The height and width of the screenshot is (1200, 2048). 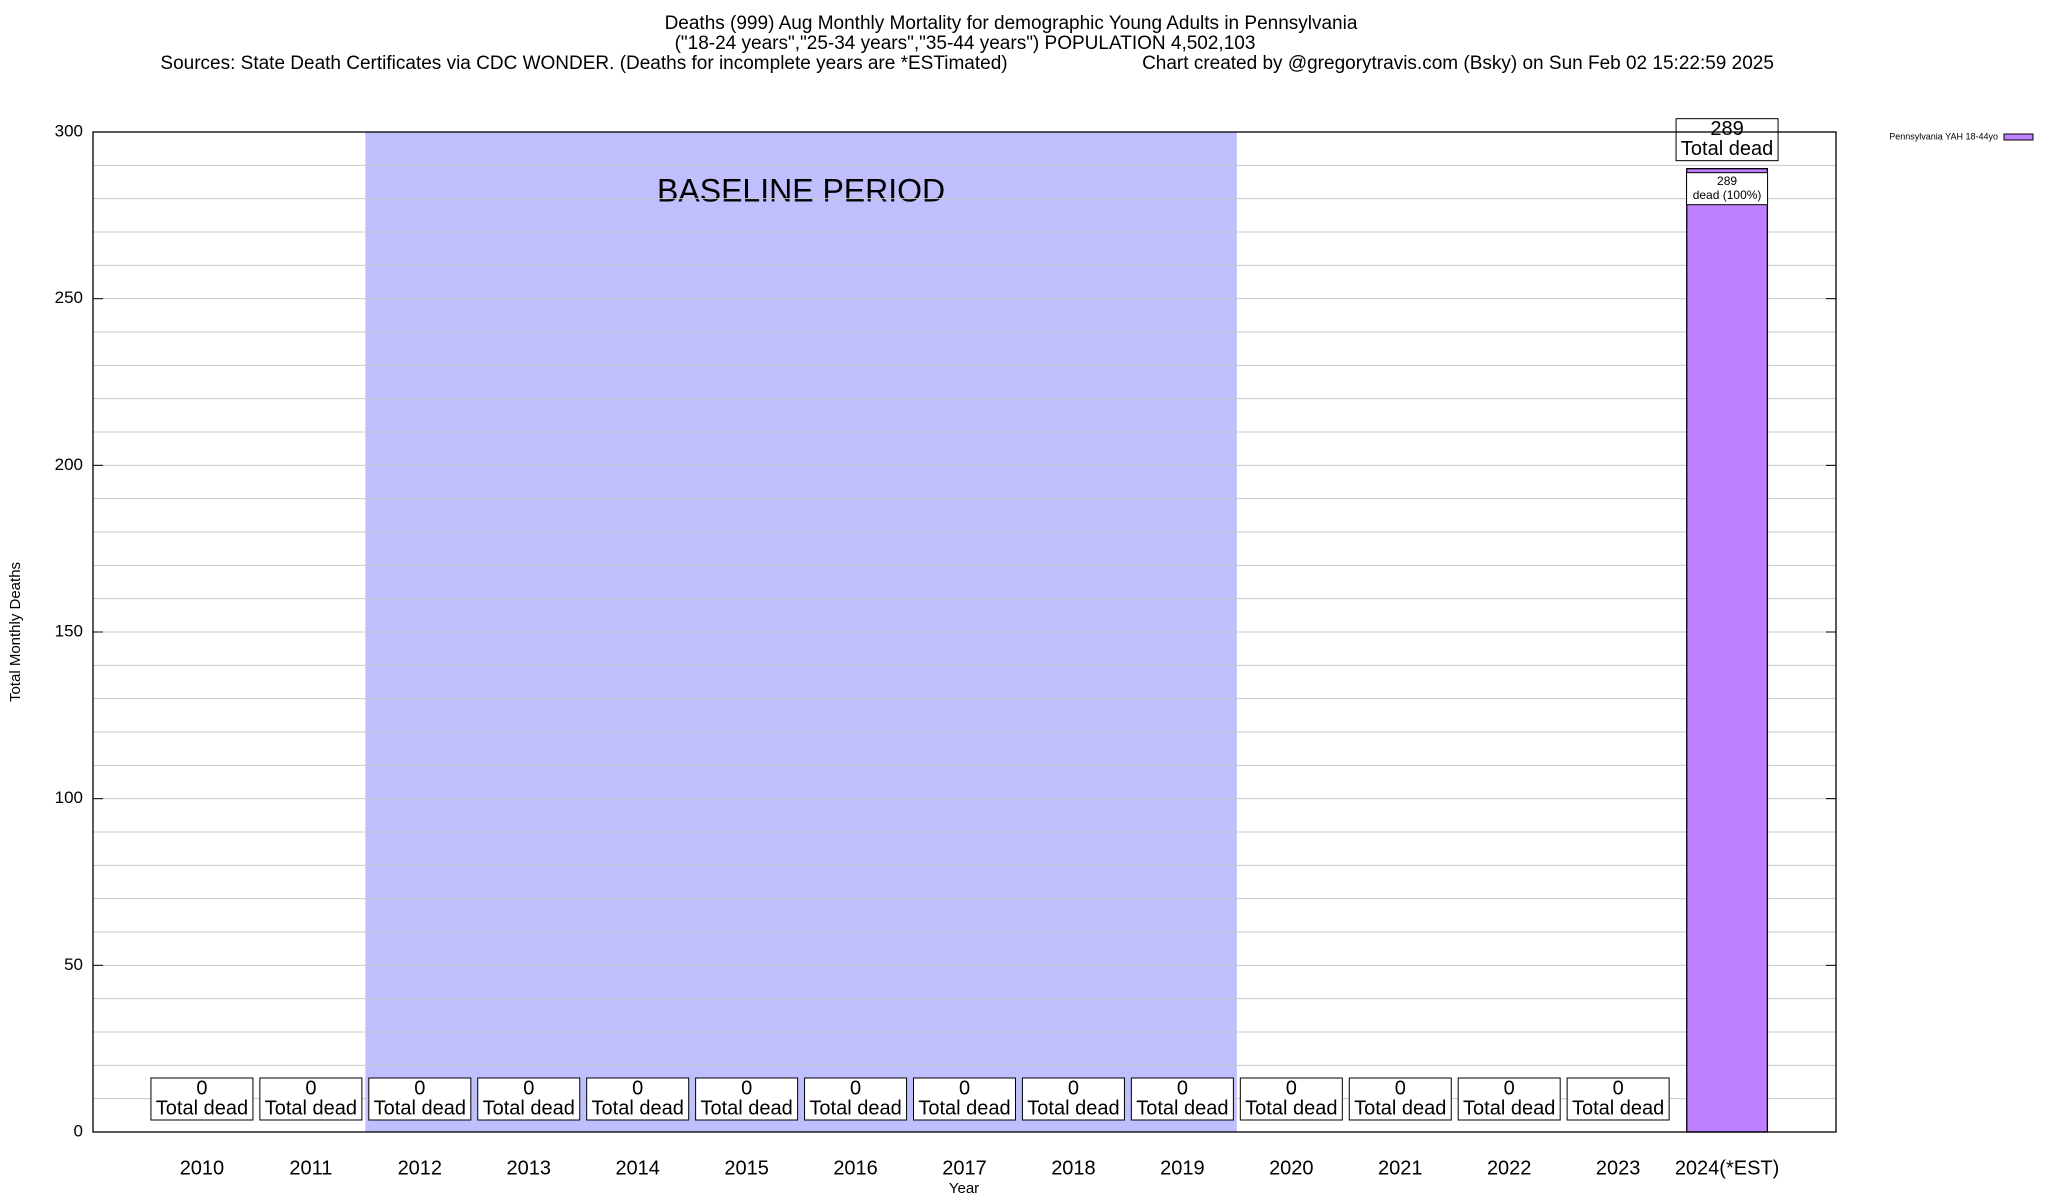 I want to click on x-tick-label: 2014, so click(x=637, y=1168).